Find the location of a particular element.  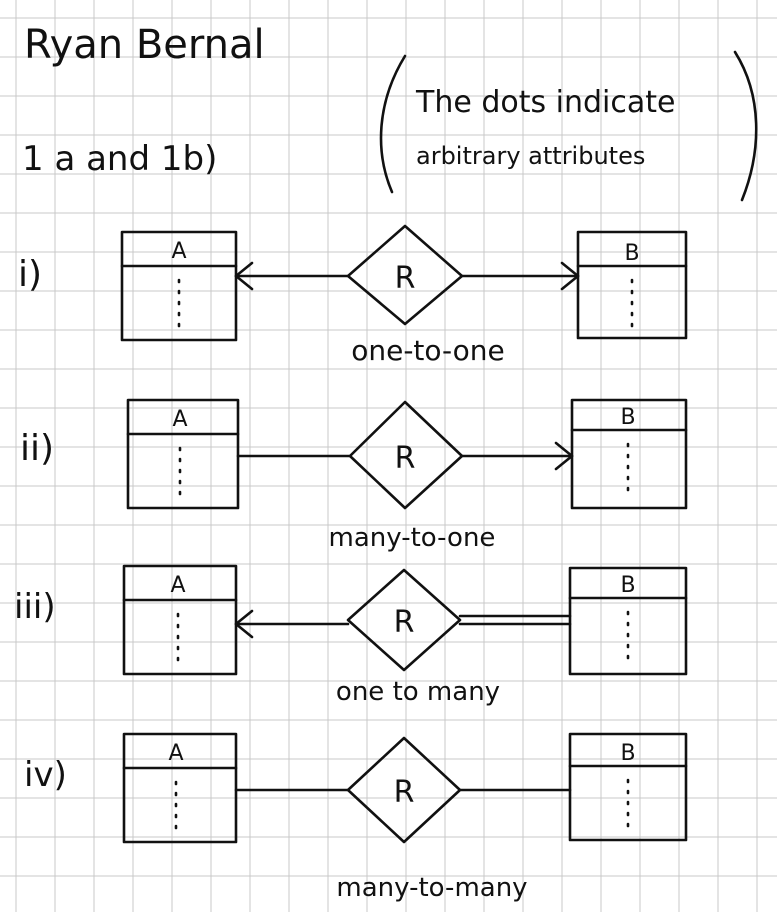

note-line-1: The dots indicate is located at coordinates (545, 102).